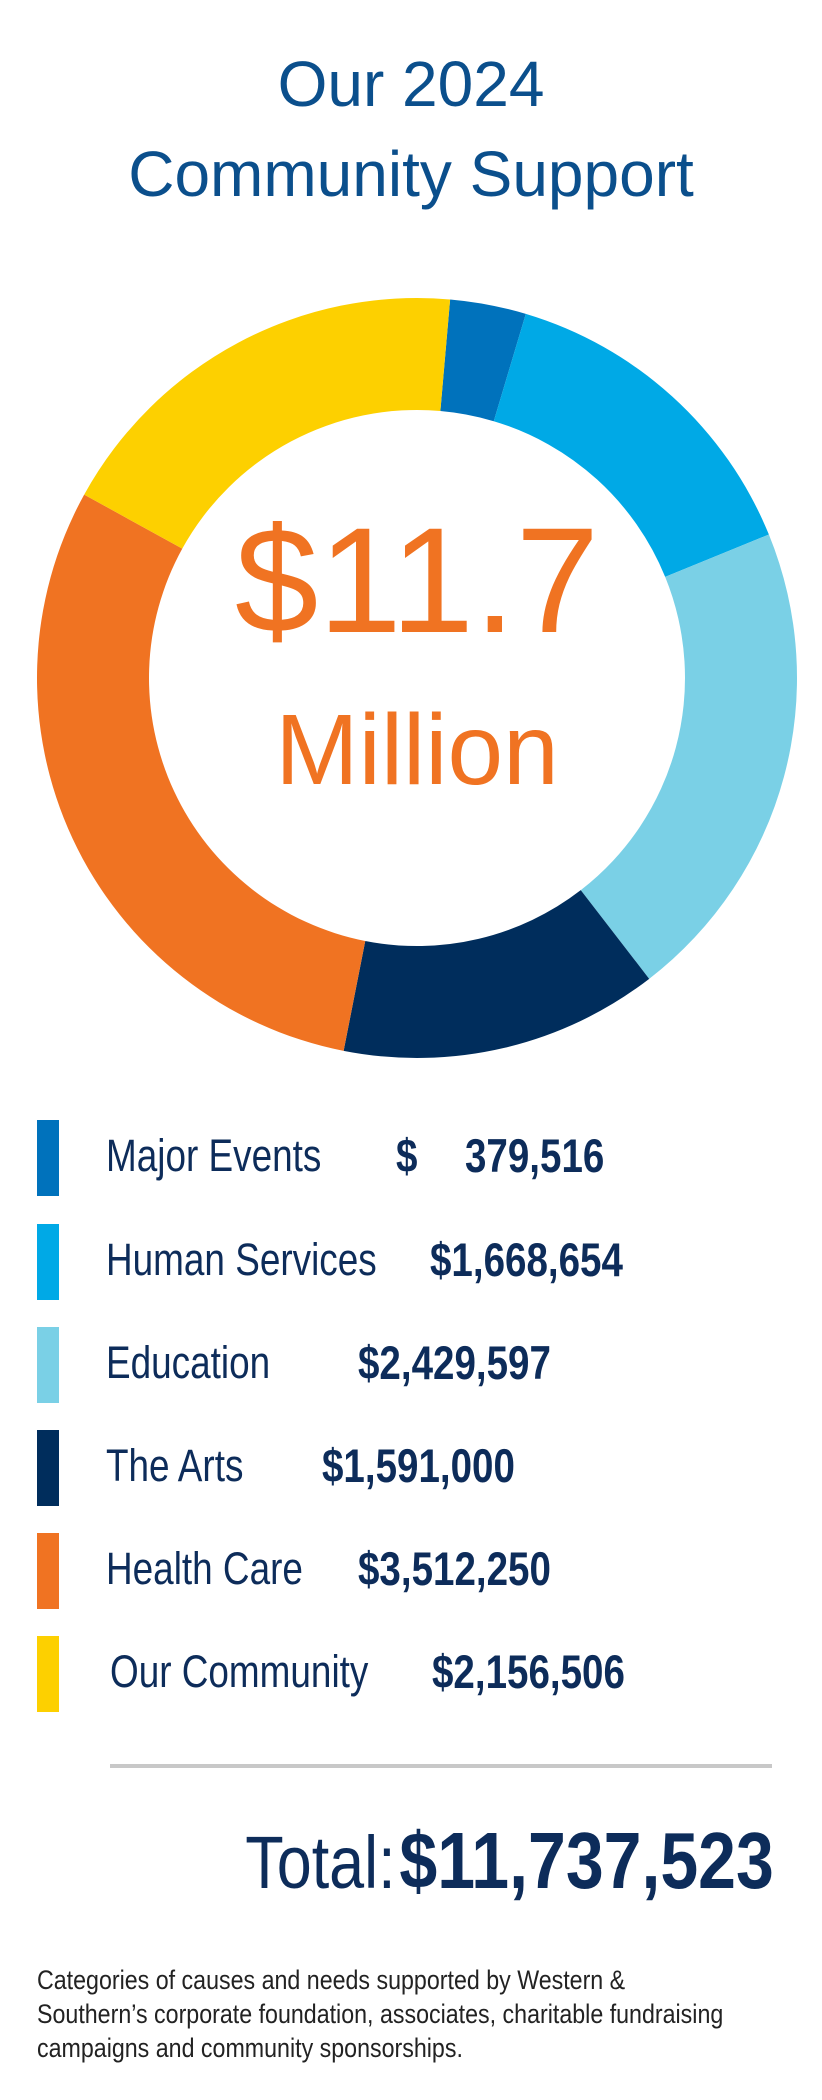 This screenshot has width=822, height=2100. I want to click on legend-label: Human Services, so click(241, 1259).